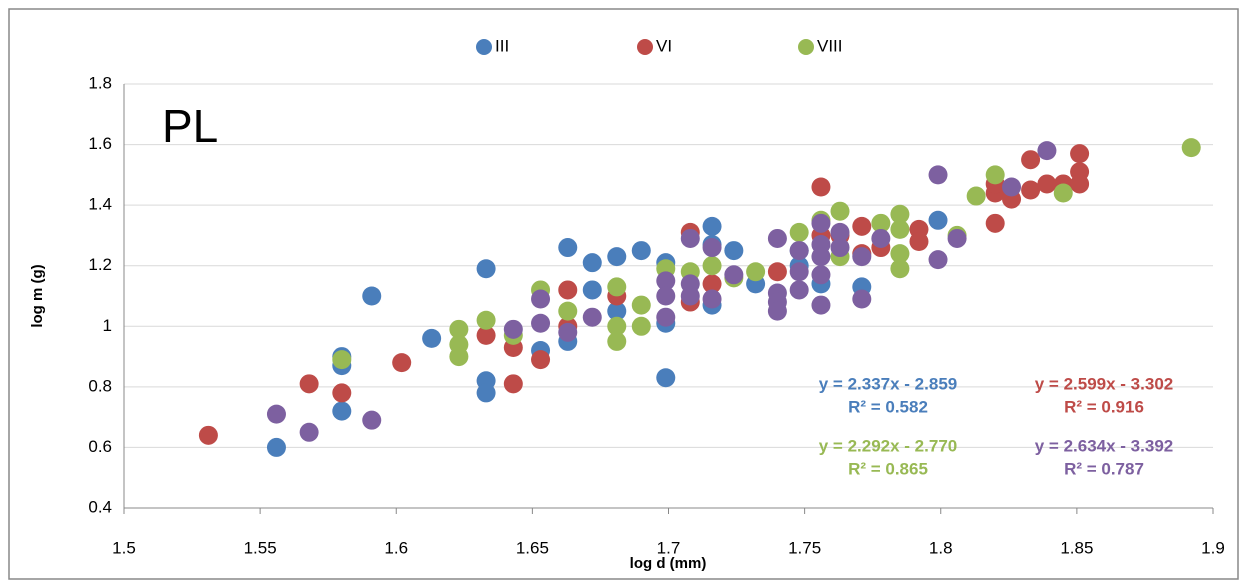 The height and width of the screenshot is (588, 1247). What do you see at coordinates (107, 325) in the screenshot?
I see `y-tick-label: 1` at bounding box center [107, 325].